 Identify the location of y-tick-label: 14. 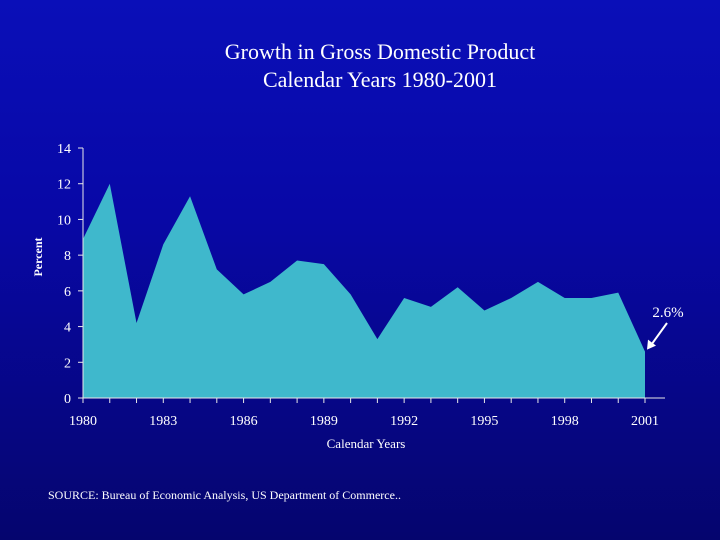
(64, 149).